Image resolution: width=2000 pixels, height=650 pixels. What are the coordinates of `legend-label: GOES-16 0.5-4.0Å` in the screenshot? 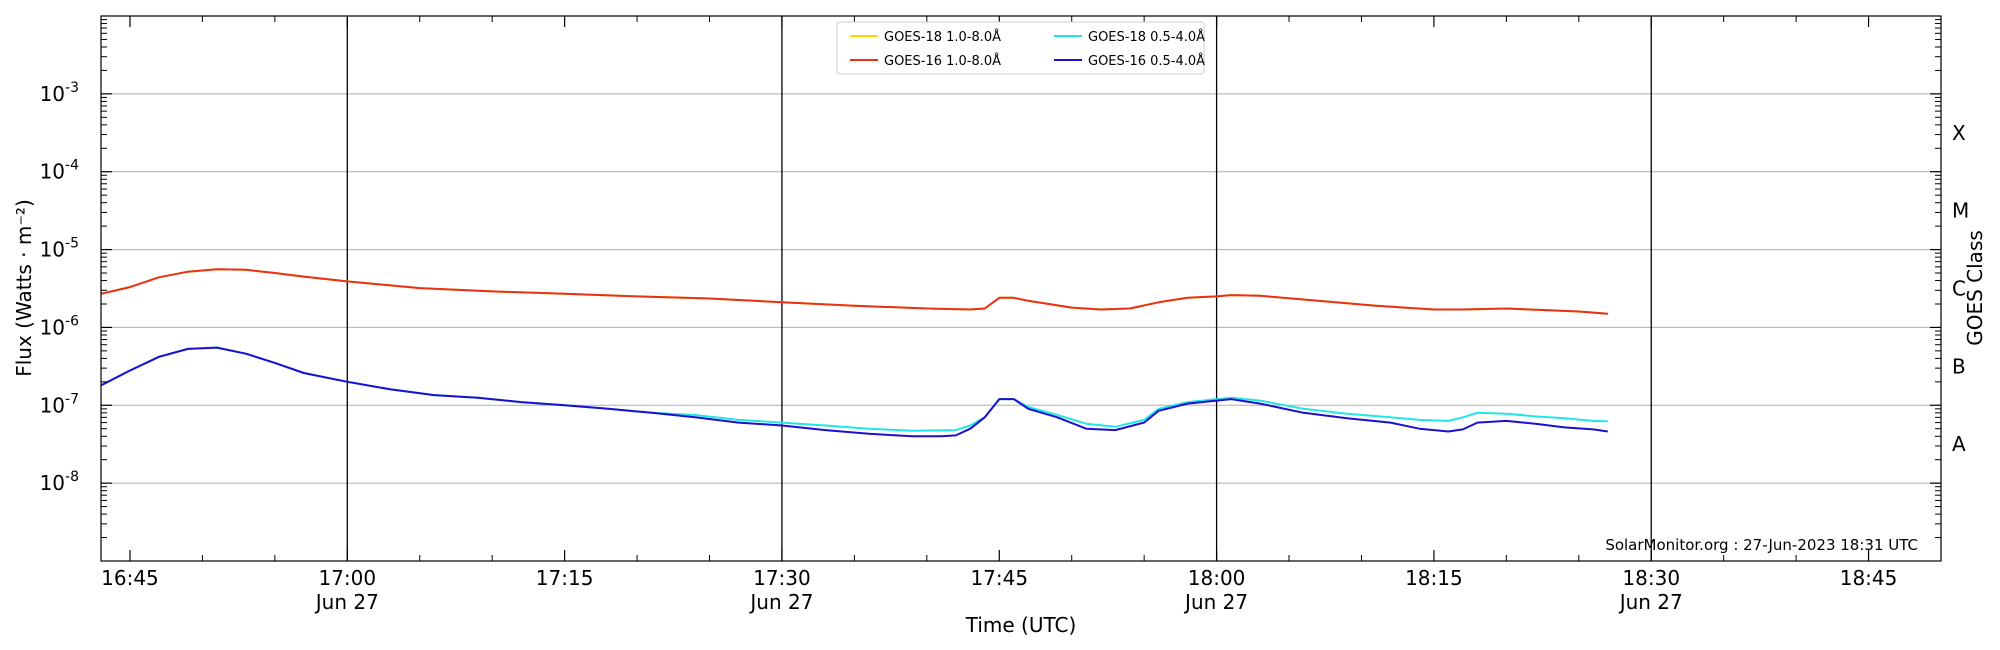 It's located at (1146, 61).